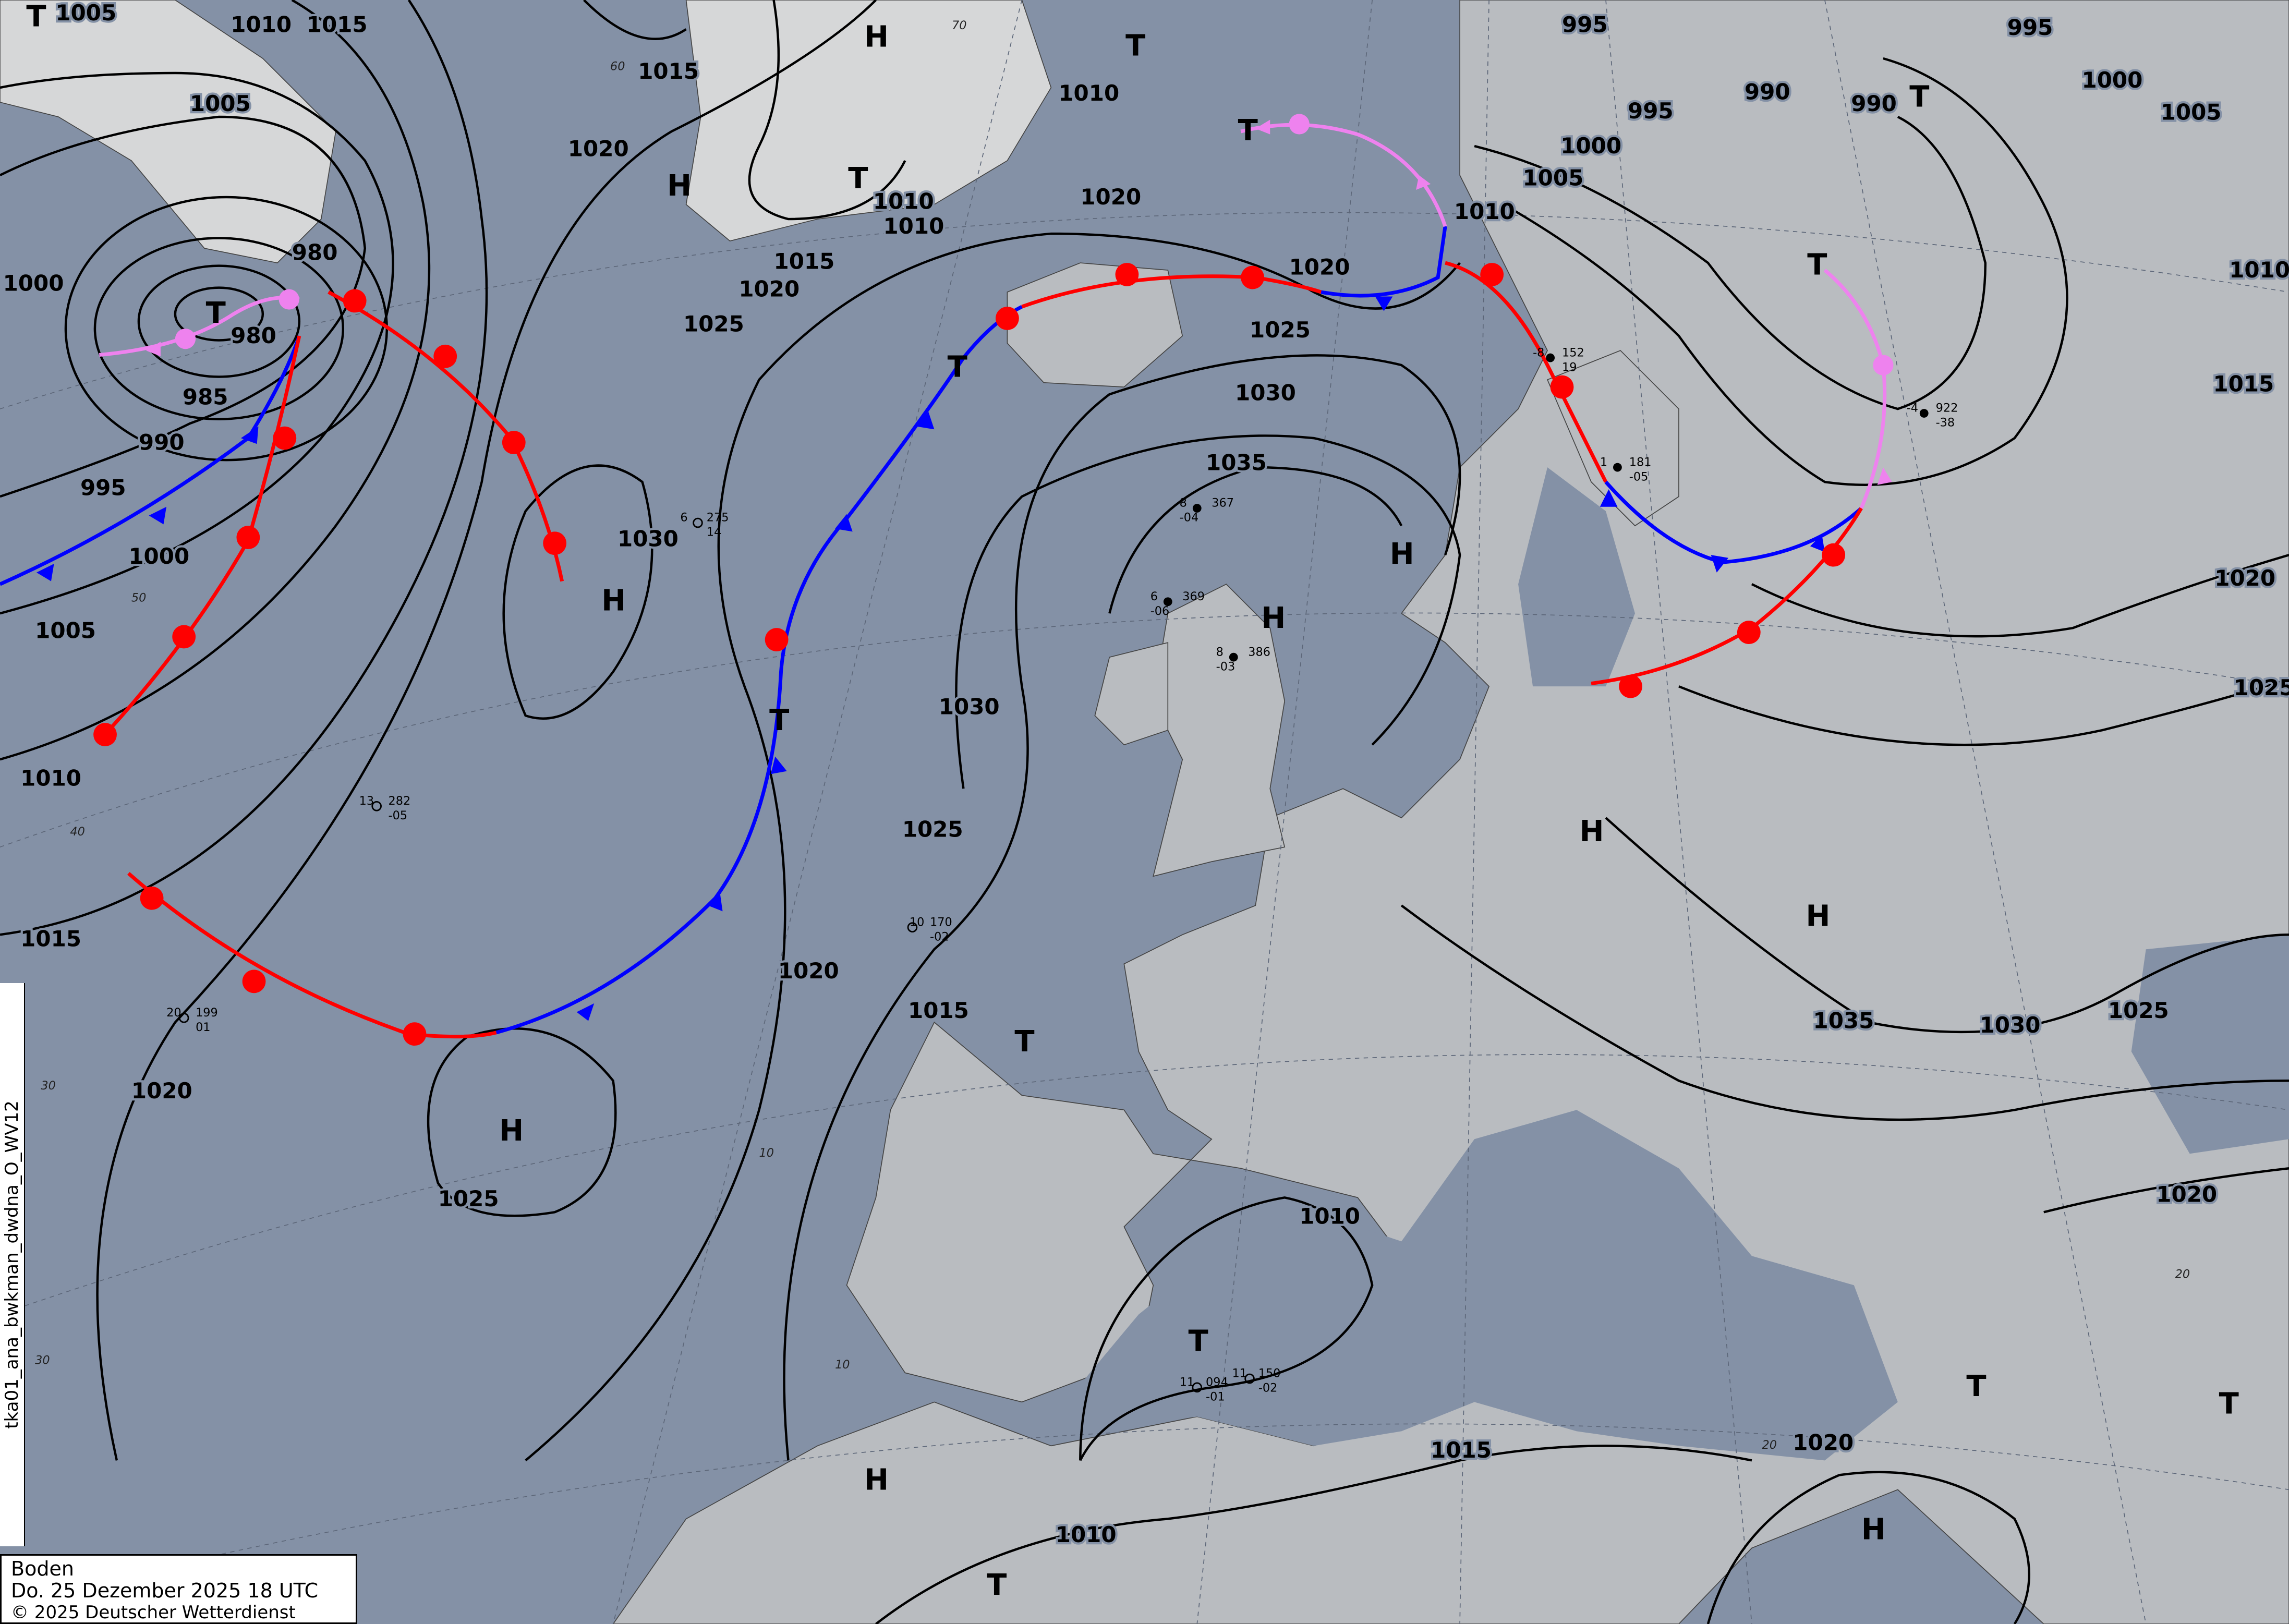 The width and height of the screenshot is (2289, 1624). What do you see at coordinates (1160, 611) in the screenshot?
I see `svg-text: -06` at bounding box center [1160, 611].